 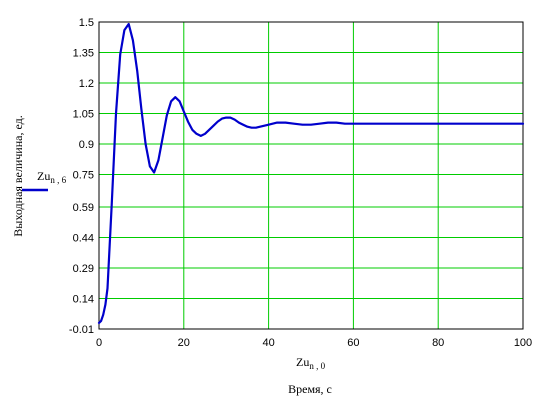 What do you see at coordinates (353, 343) in the screenshot?
I see `x-tick-label: 60` at bounding box center [353, 343].